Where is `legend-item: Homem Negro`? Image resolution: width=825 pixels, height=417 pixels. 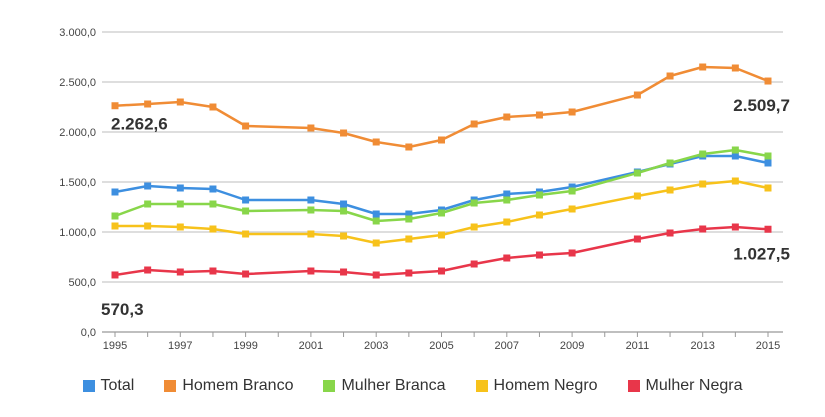 legend-item: Homem Negro is located at coordinates (536, 386).